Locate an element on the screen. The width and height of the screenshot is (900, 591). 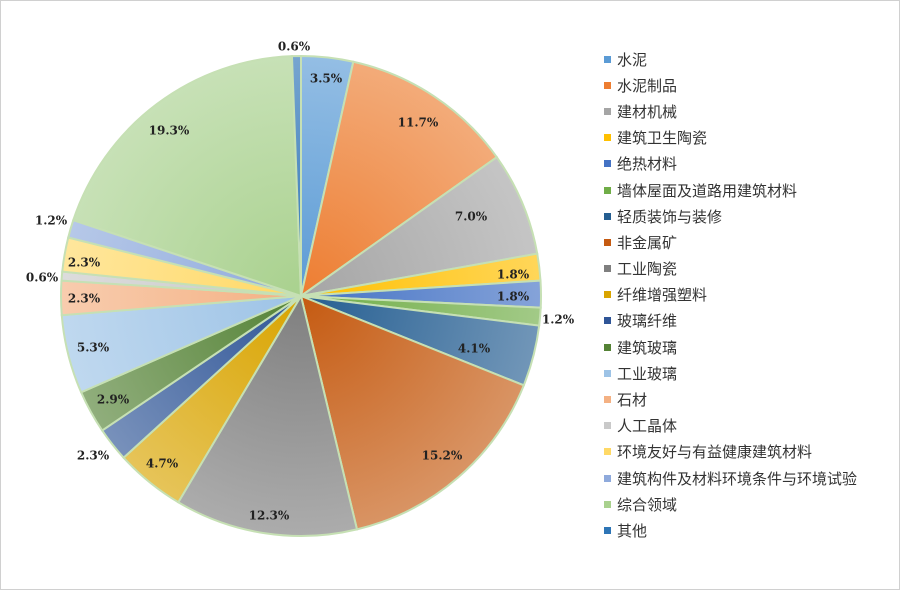
legend-label: 人工晶体 is located at coordinates (647, 426).